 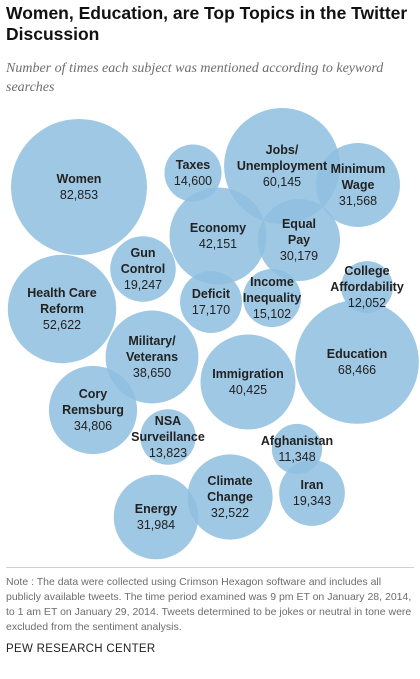 I want to click on bubble-label-jobs-unemployment: Unemployment, so click(x=282, y=166).